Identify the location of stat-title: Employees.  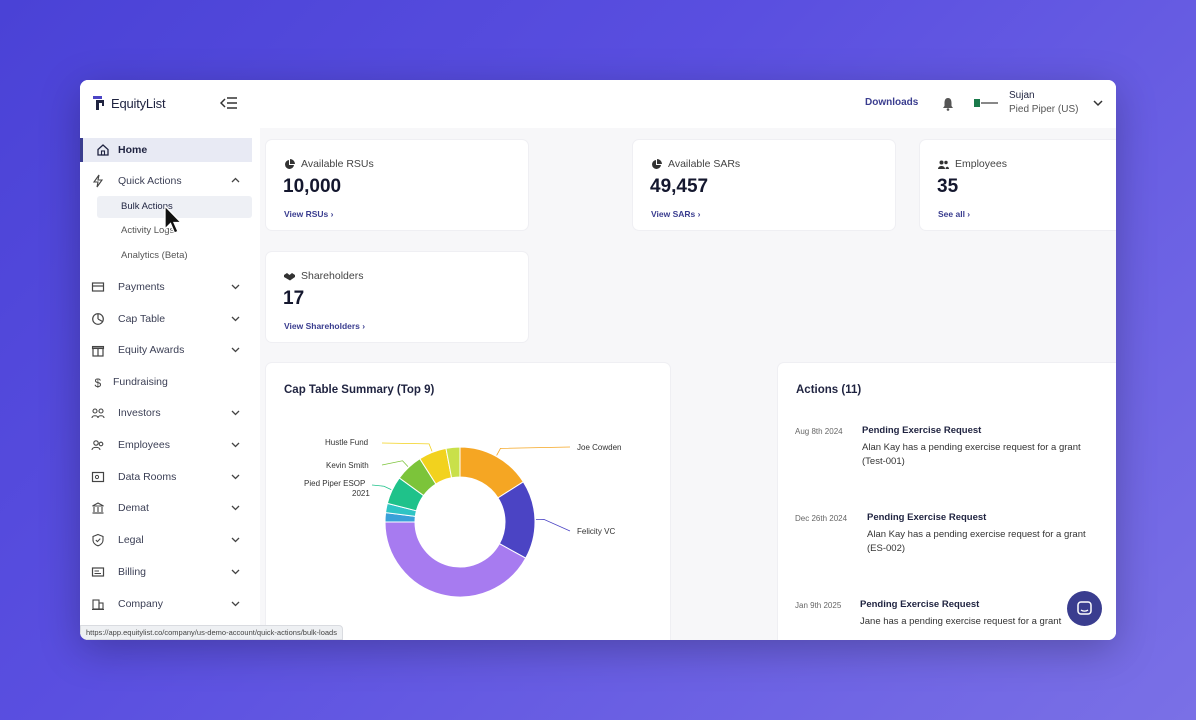
(981, 164).